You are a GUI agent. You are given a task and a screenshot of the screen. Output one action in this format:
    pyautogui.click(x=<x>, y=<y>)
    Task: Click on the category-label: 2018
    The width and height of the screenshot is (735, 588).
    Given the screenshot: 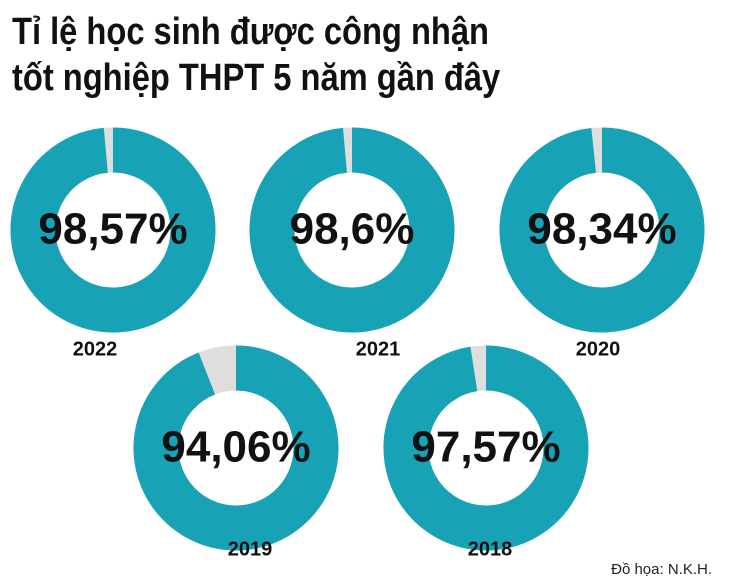 What is the action you would take?
    pyautogui.click(x=490, y=549)
    